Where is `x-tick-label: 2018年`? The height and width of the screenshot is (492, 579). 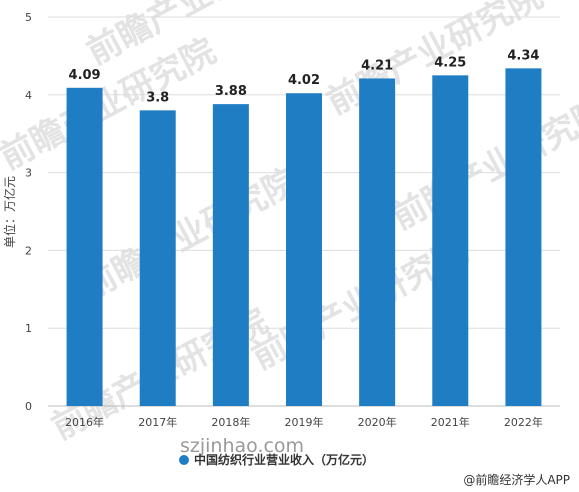
x-tick-label: 2018年 is located at coordinates (230, 422).